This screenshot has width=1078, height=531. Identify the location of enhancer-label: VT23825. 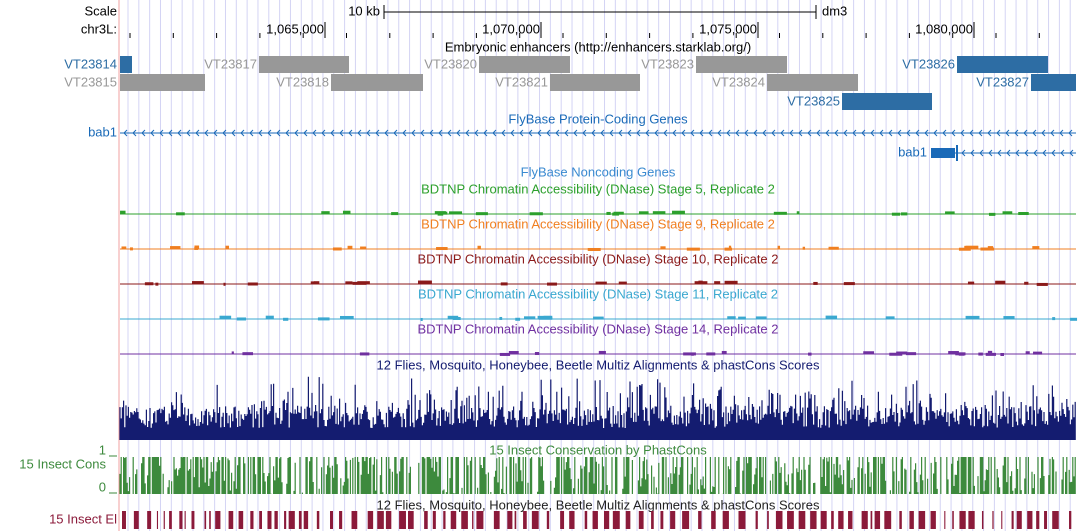
(813, 100).